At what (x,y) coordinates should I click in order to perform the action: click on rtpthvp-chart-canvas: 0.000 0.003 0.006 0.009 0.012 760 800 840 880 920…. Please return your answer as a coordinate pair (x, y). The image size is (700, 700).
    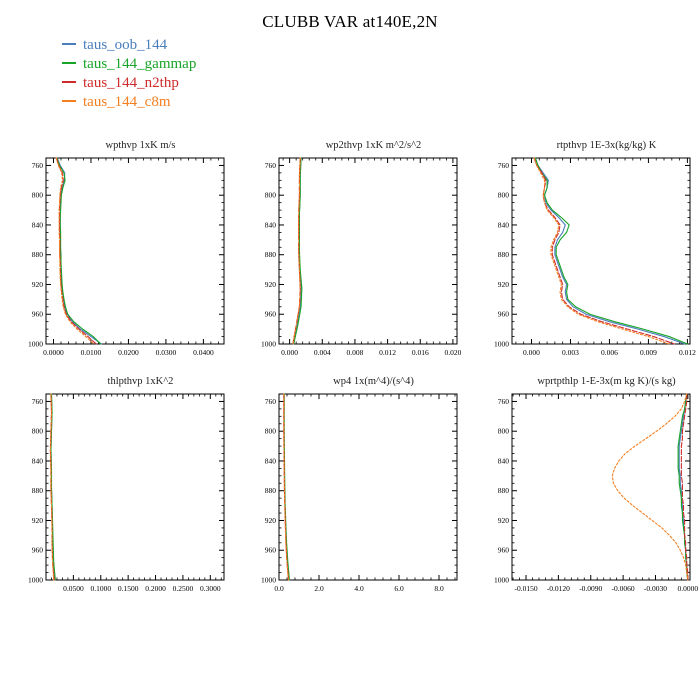
    Looking at the image, I should click on (595, 257).